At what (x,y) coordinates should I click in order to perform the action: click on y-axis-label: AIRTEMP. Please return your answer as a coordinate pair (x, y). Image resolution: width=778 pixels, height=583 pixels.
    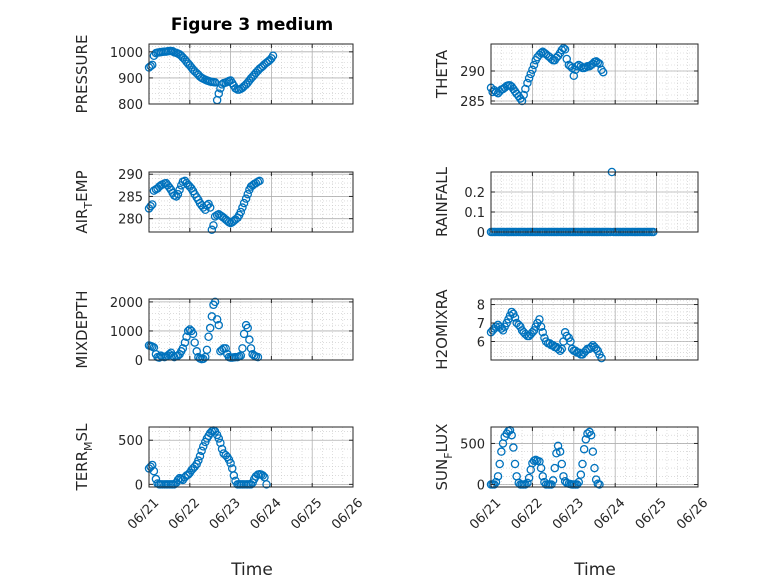
    Looking at the image, I should click on (84, 201).